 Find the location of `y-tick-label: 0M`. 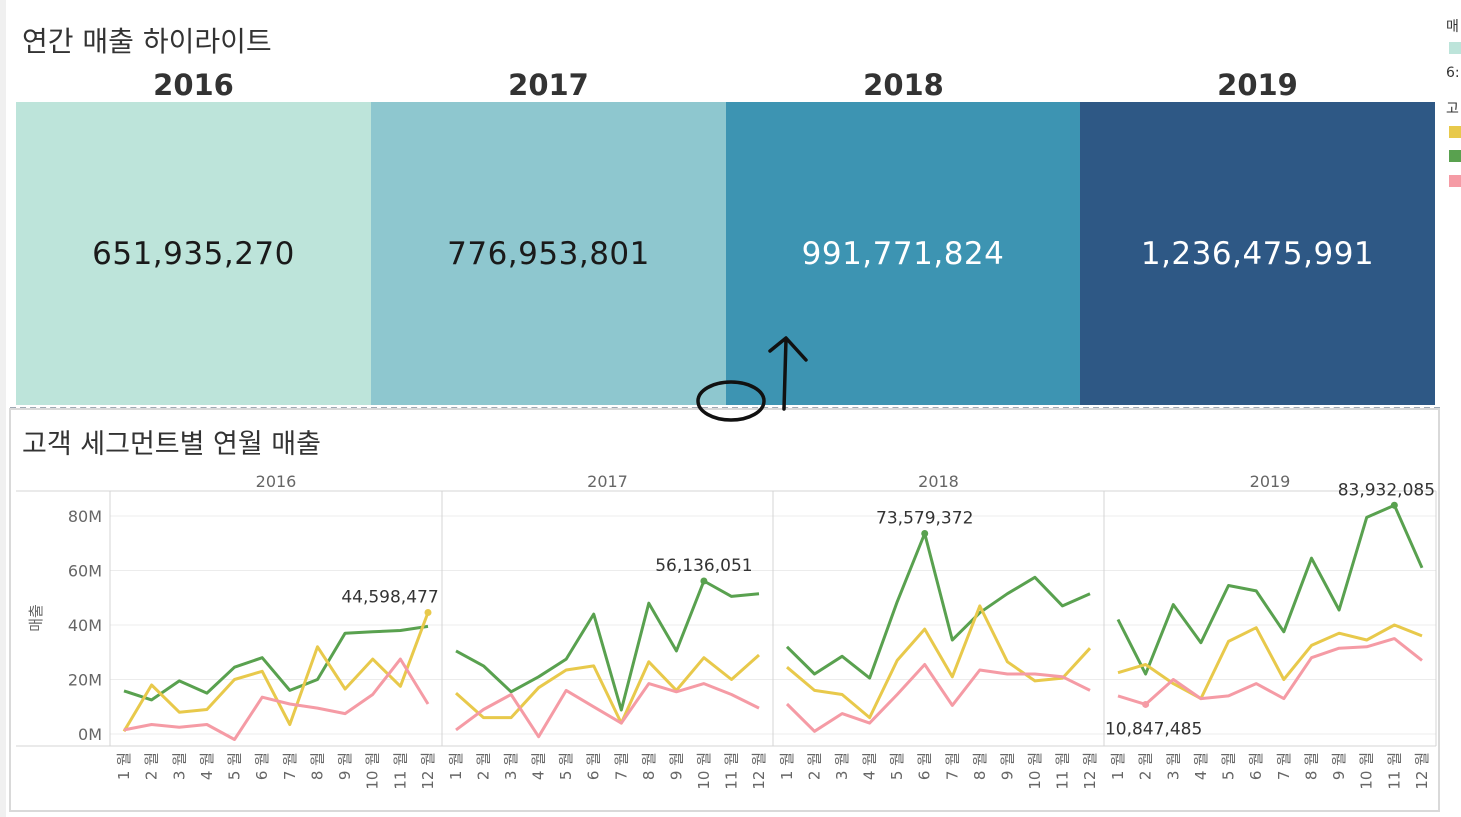

y-tick-label: 0M is located at coordinates (90, 734).